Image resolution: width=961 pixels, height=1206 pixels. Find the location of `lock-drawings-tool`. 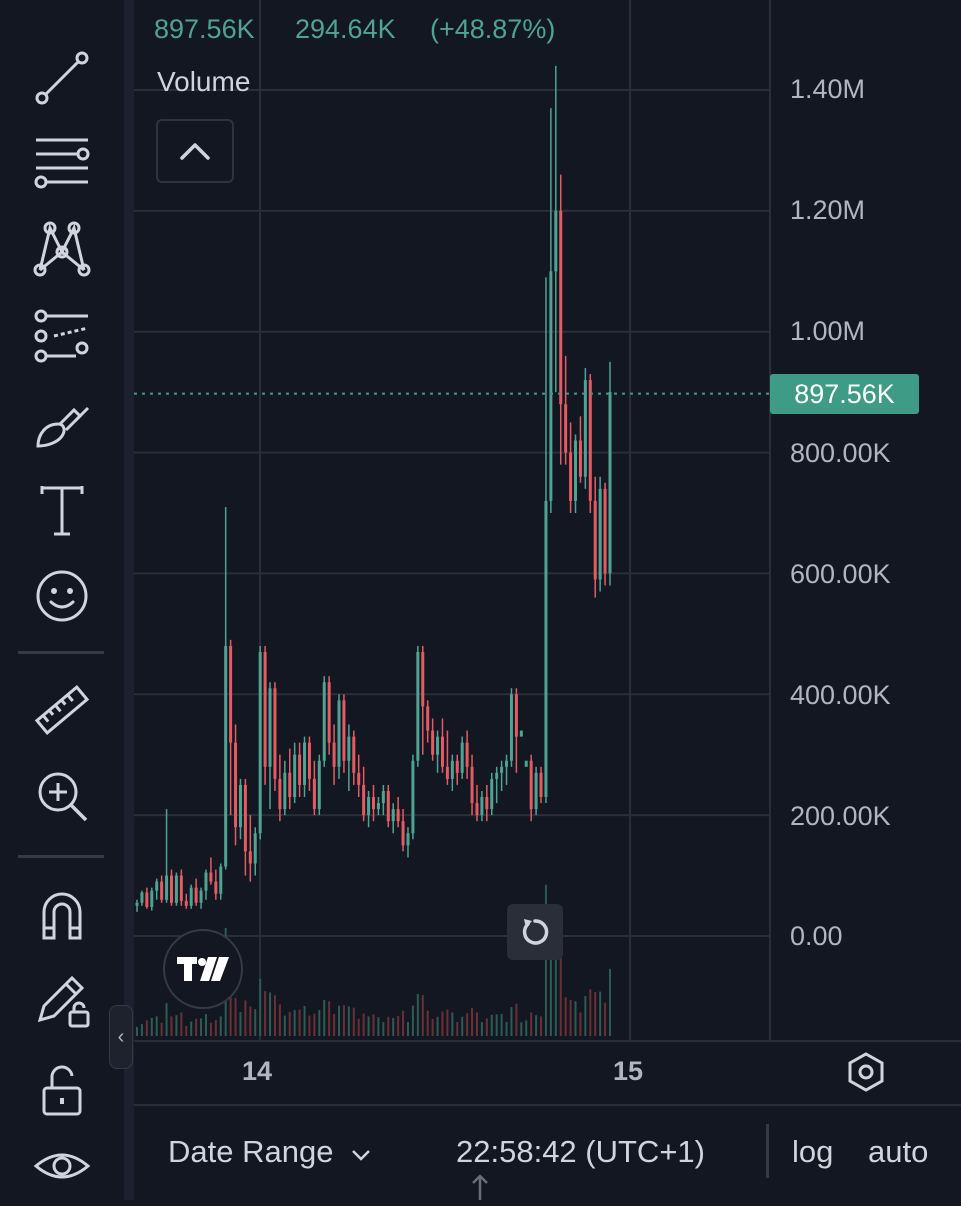

lock-drawings-tool is located at coordinates (62, 1000).